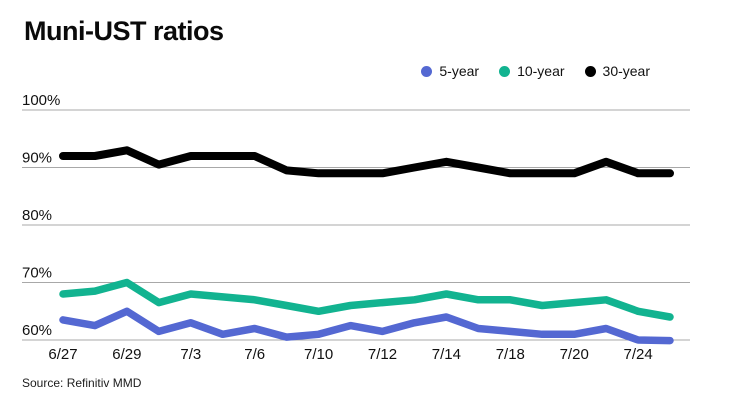 The image size is (740, 416). Describe the element at coordinates (590, 71) in the screenshot. I see `legend-dot-30-year-icon` at that location.